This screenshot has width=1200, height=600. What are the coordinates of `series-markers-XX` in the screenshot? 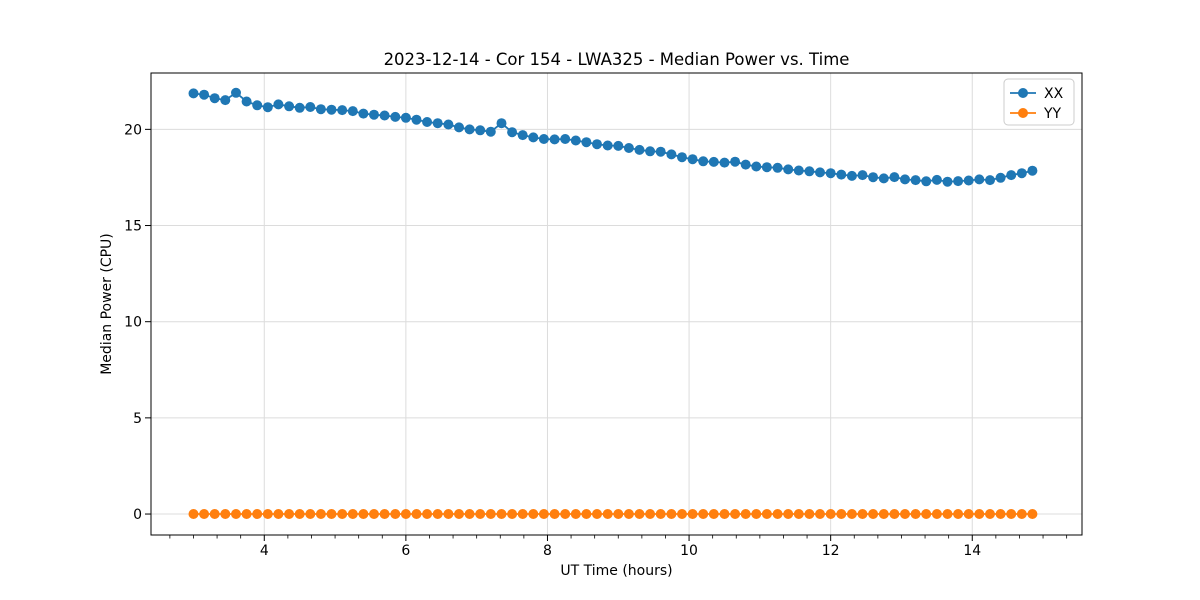 It's located at (613, 137).